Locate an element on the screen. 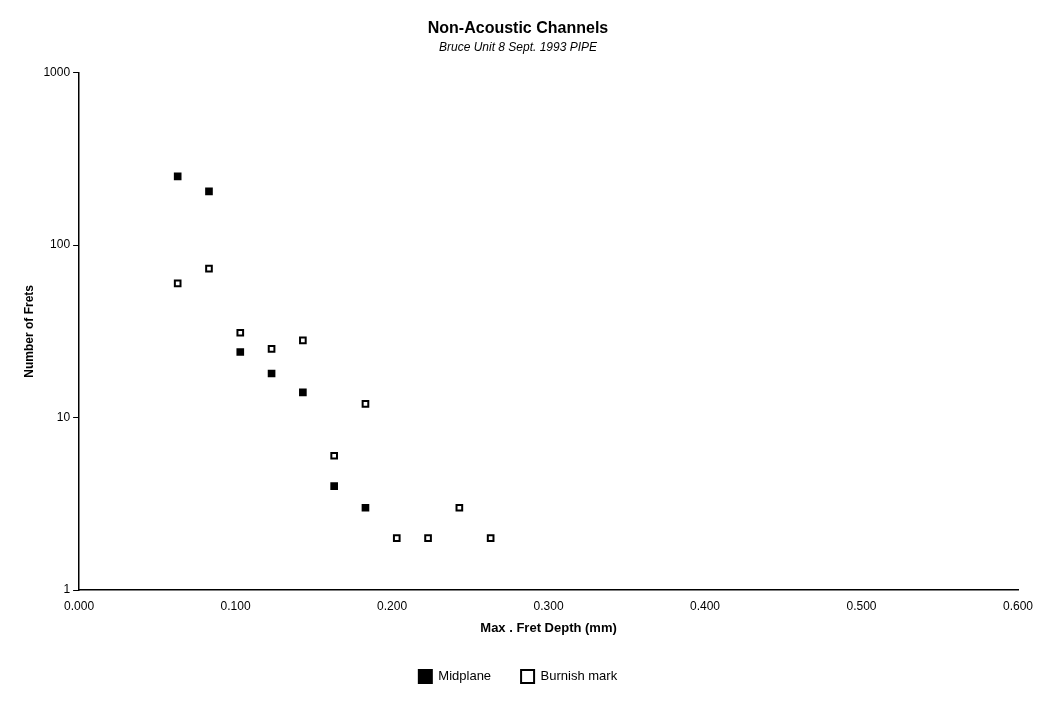  y-tick-label: 1000 is located at coordinates (57, 71).